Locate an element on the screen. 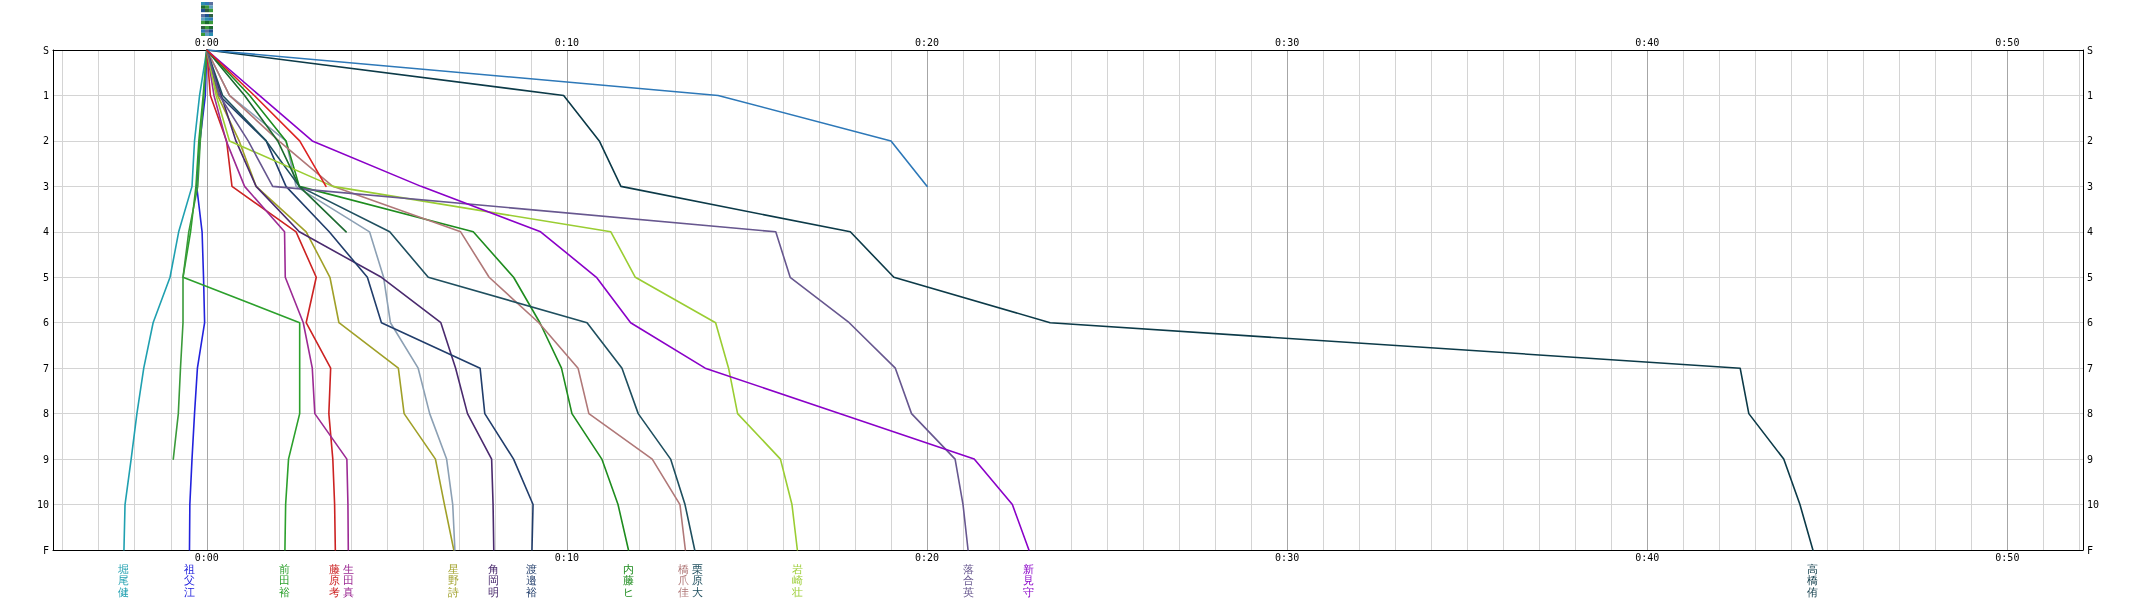 Image resolution: width=2136 pixels, height=600 pixels. series-label: 新見守 is located at coordinates (1028, 581).